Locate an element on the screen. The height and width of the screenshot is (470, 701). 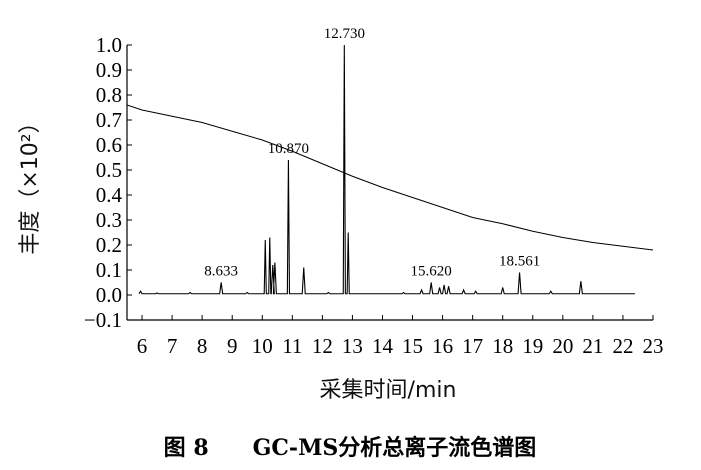
x-tick-label: 10 is located at coordinates (262, 346).